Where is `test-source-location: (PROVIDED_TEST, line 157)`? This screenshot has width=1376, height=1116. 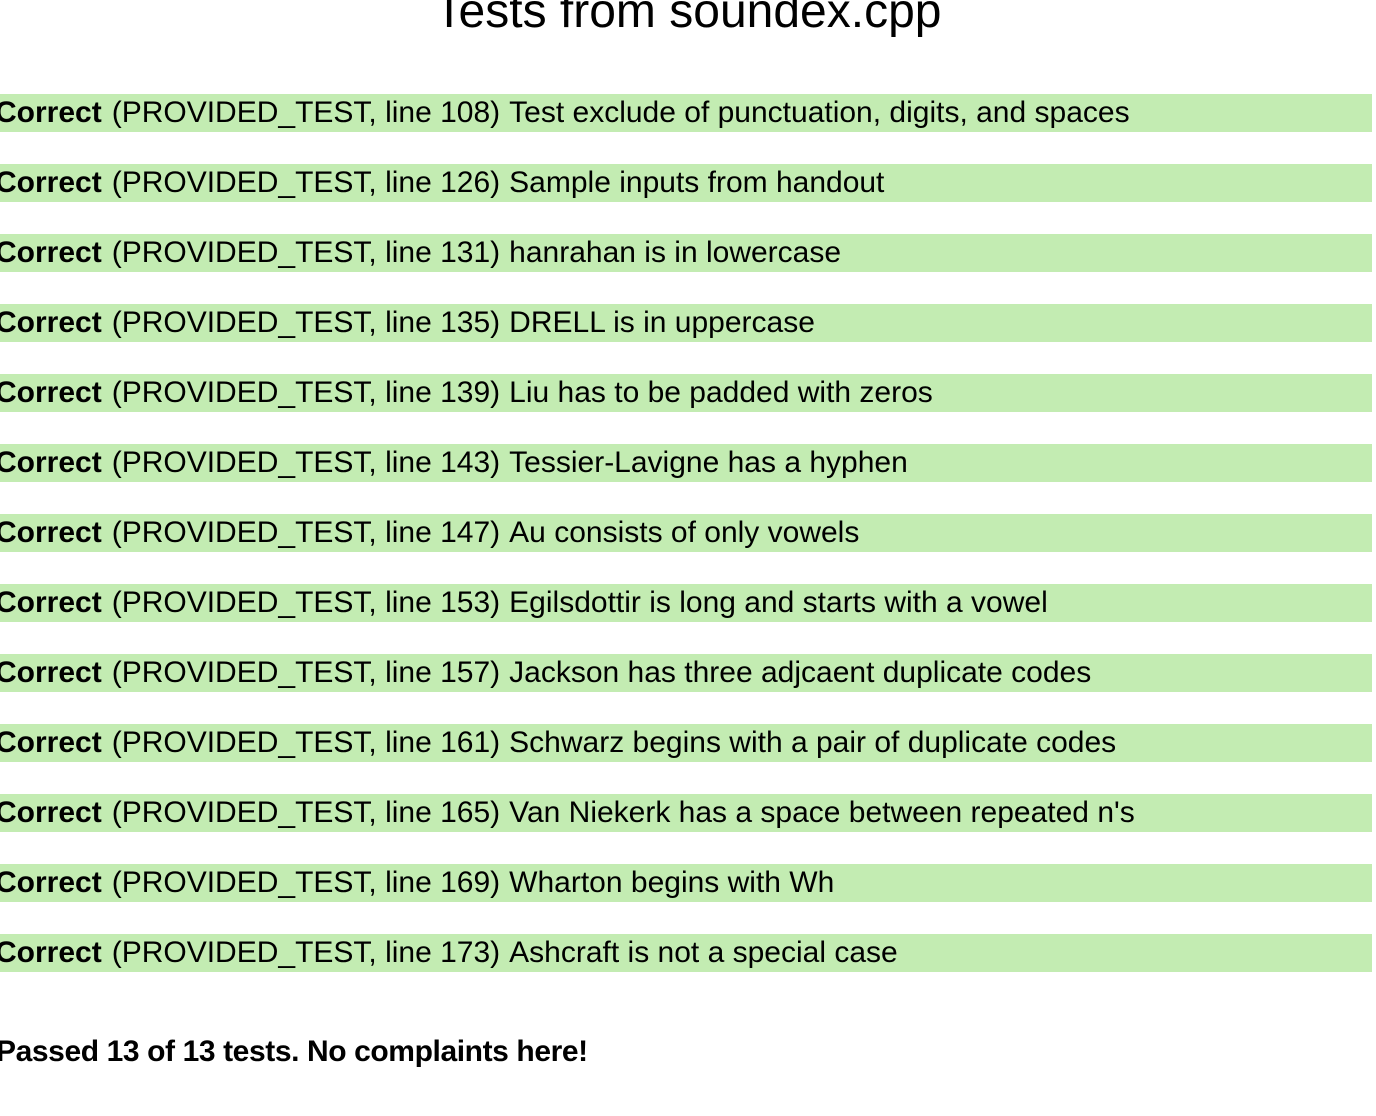 test-source-location: (PROVIDED_TEST, line 157) is located at coordinates (306, 672).